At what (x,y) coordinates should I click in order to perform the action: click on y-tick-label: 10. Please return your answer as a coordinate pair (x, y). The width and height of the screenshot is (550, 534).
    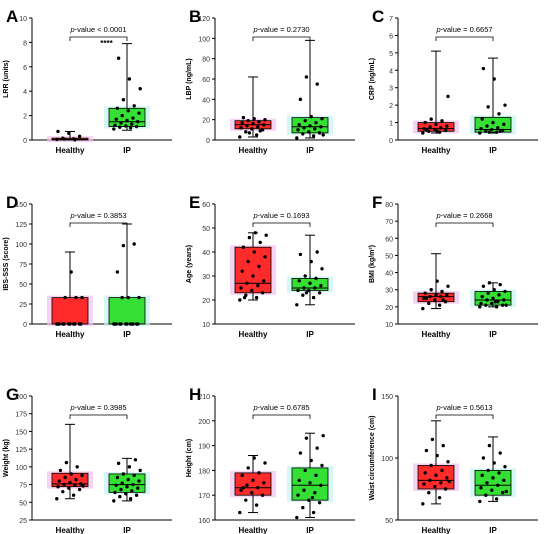
    Looking at the image, I should click on (206, 325).